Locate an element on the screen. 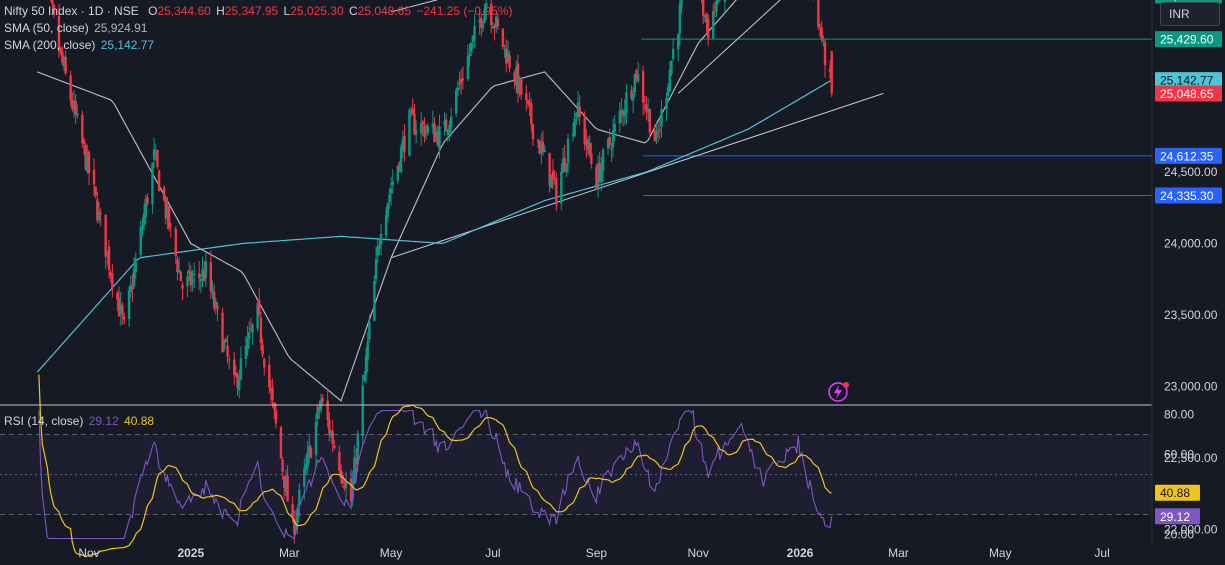 This screenshot has width=1225, height=565. currency-selector: INR is located at coordinates (1190, 14).